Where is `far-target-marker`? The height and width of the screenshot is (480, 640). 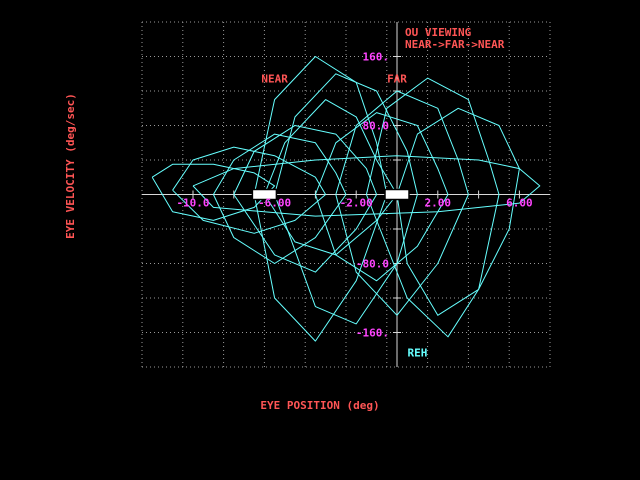
far-target-marker is located at coordinates (397, 194).